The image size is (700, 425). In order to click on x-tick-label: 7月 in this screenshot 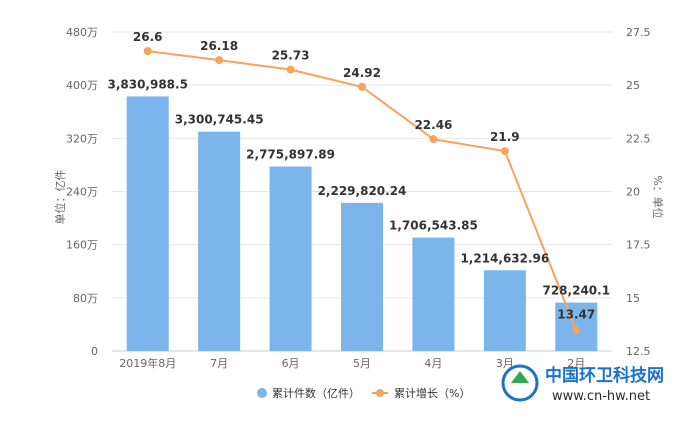, I will do `click(219, 363)`.